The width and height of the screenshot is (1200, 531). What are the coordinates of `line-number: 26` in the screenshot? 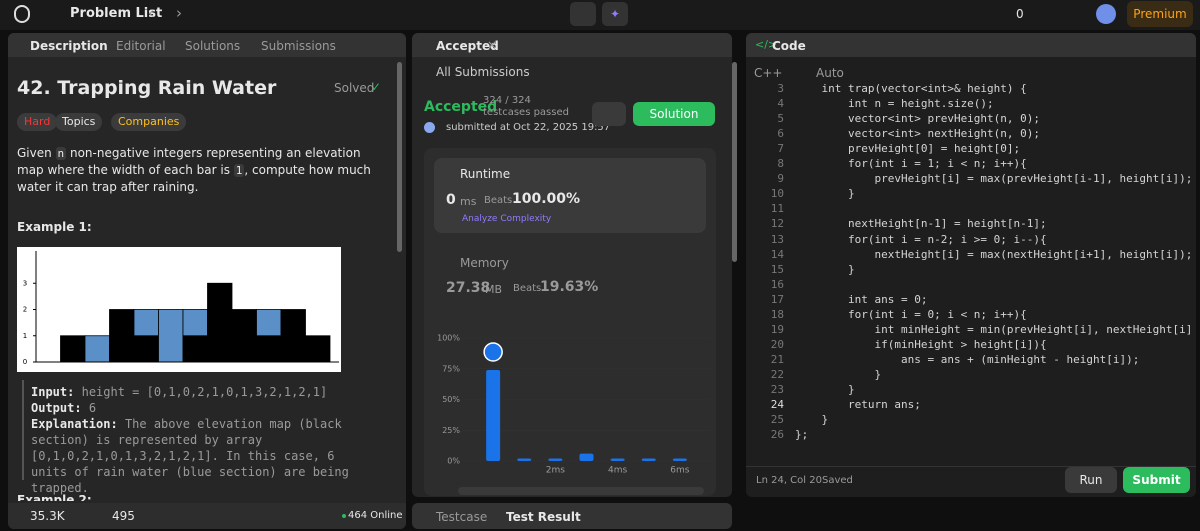 It's located at (777, 435).